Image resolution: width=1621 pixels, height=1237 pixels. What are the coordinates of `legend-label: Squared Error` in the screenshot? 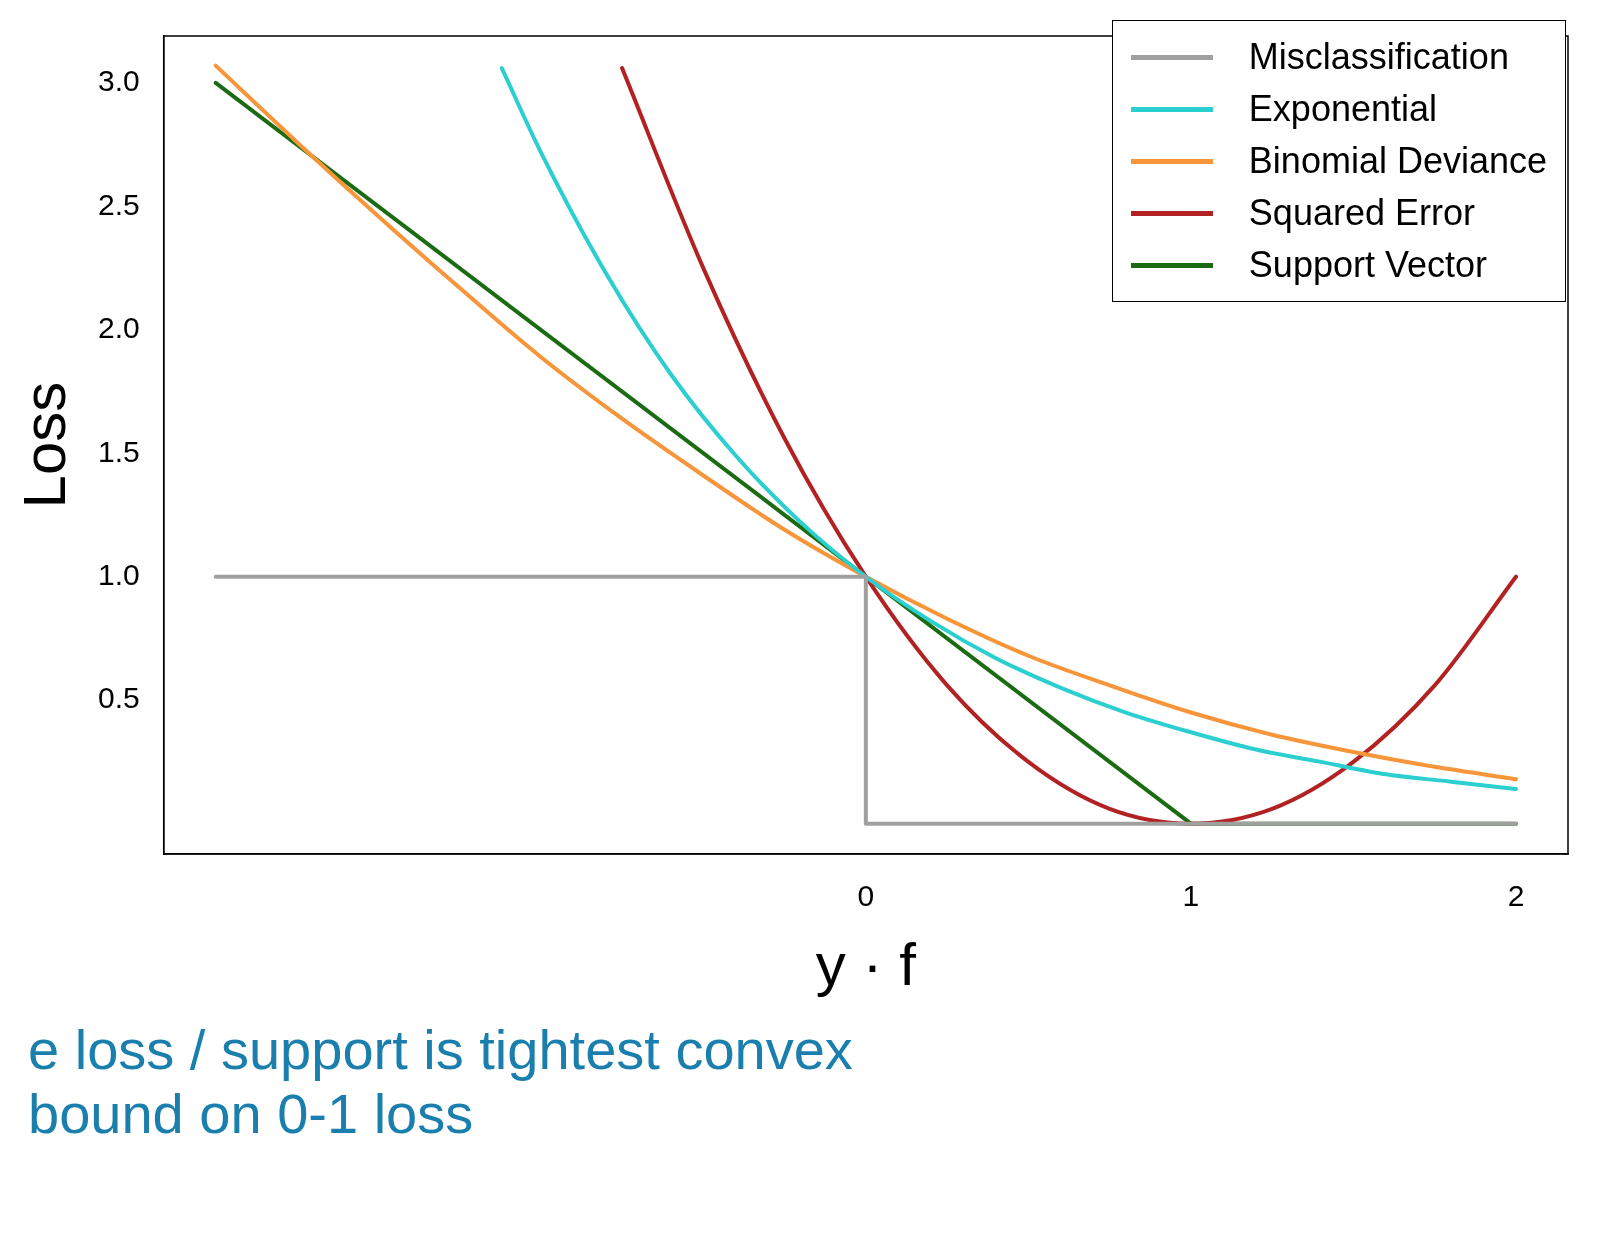 It's located at (1361, 213).